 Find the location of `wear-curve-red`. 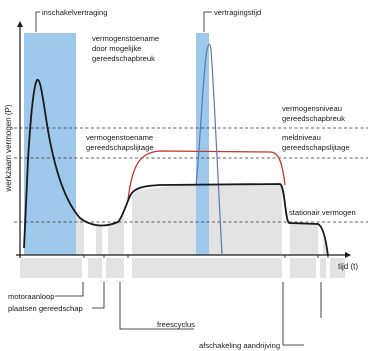

wear-curve-red is located at coordinates (206, 175).